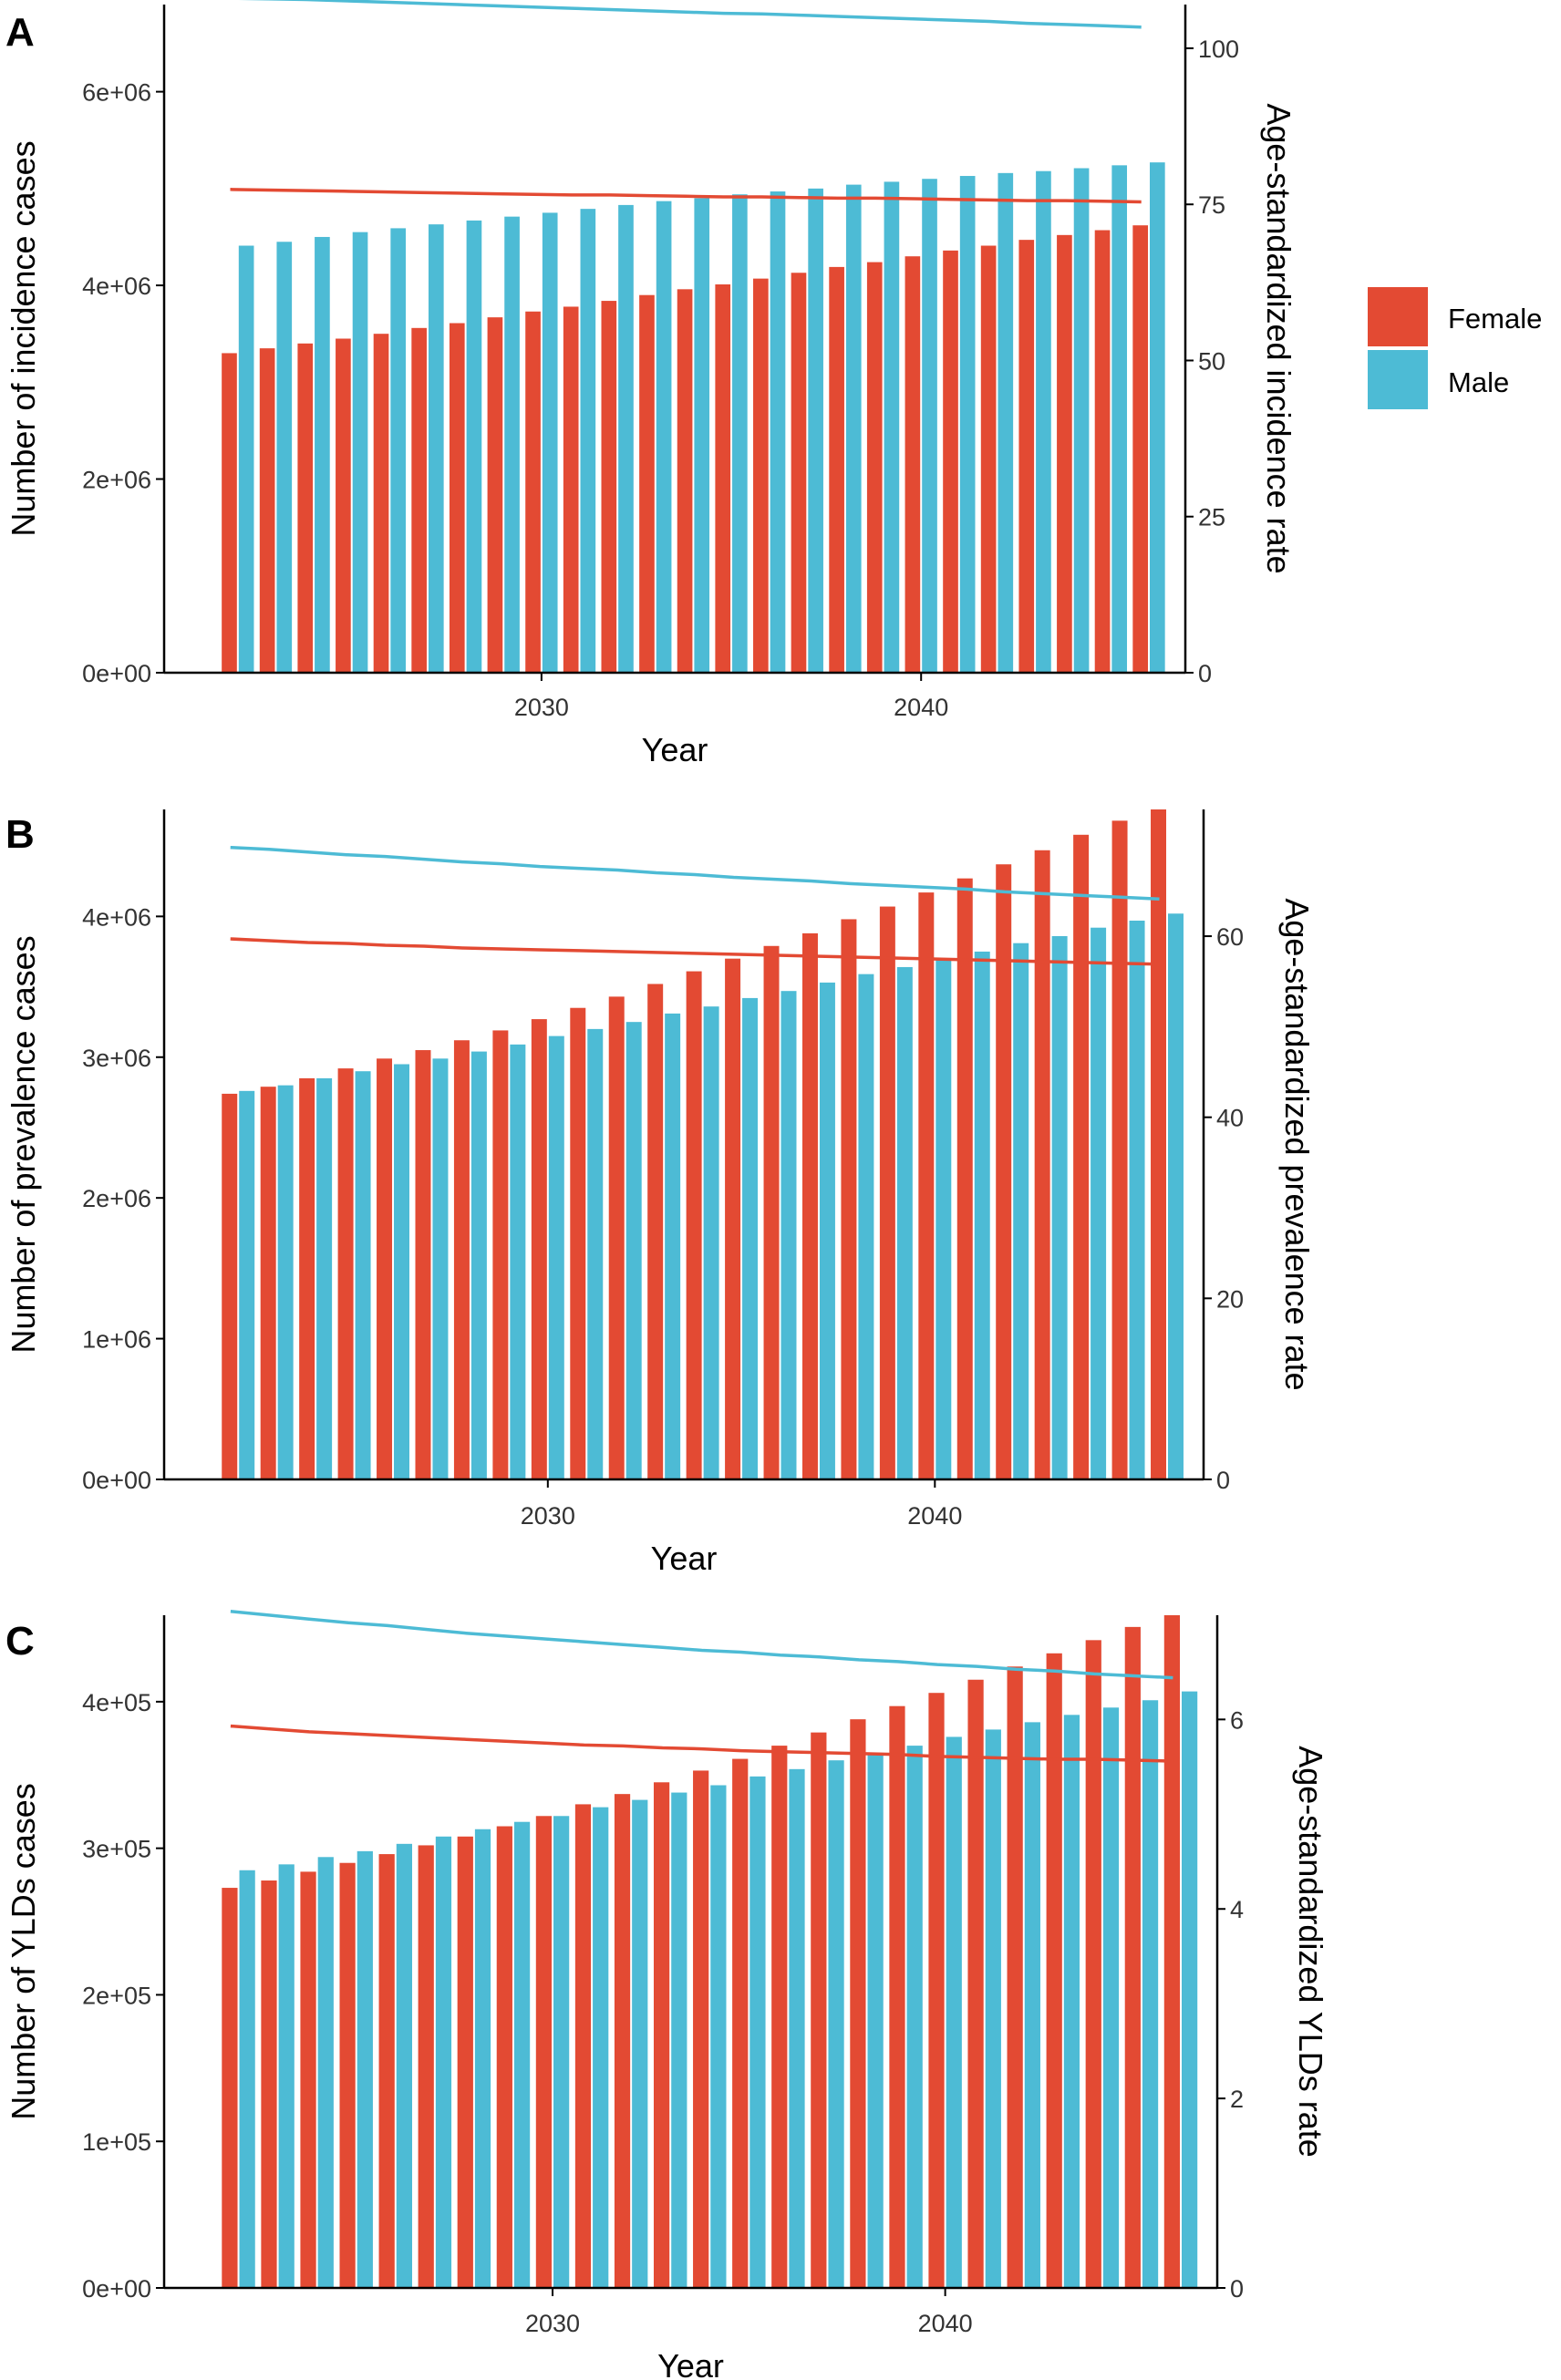  I want to click on bar-female-2022, so click(230, 1286).